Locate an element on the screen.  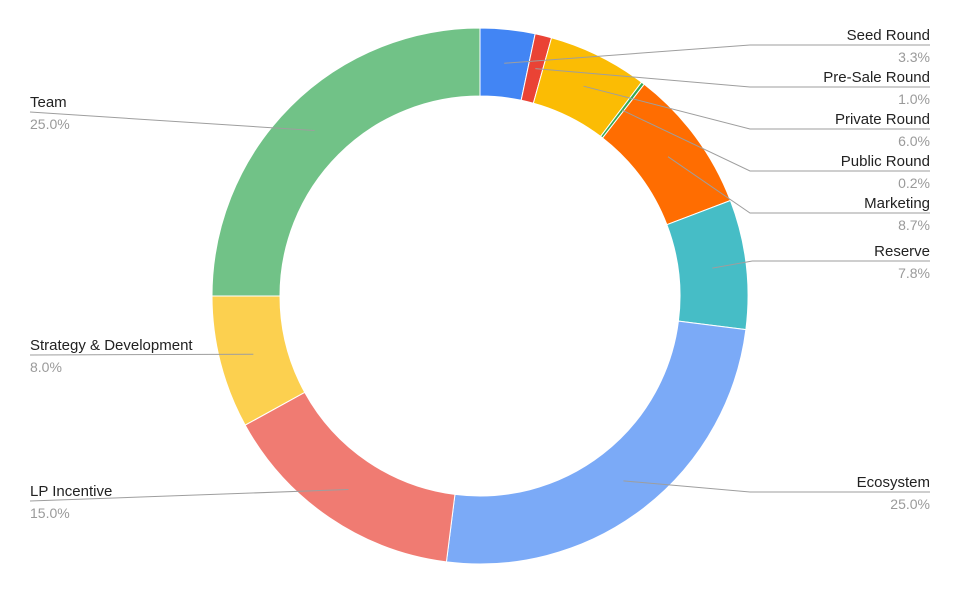
leader-line-team is located at coordinates (172, 121).